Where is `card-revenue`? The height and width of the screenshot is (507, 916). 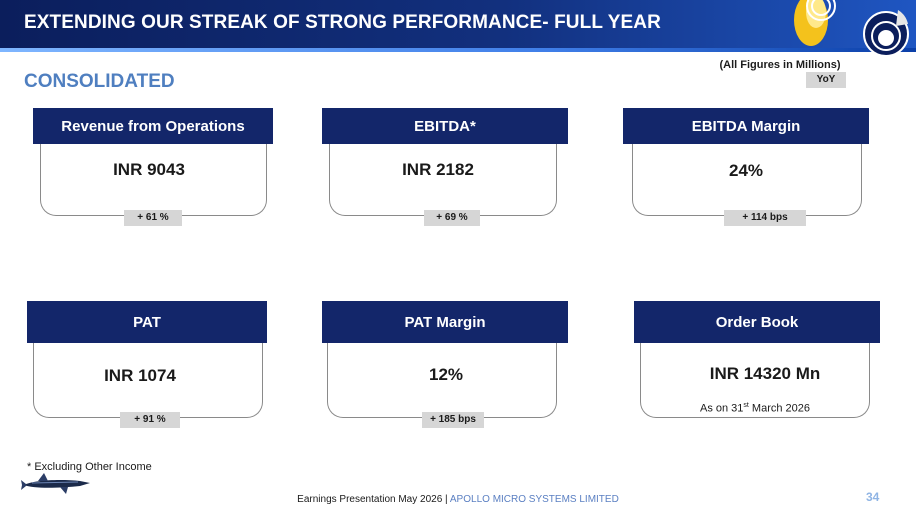 card-revenue is located at coordinates (153, 179).